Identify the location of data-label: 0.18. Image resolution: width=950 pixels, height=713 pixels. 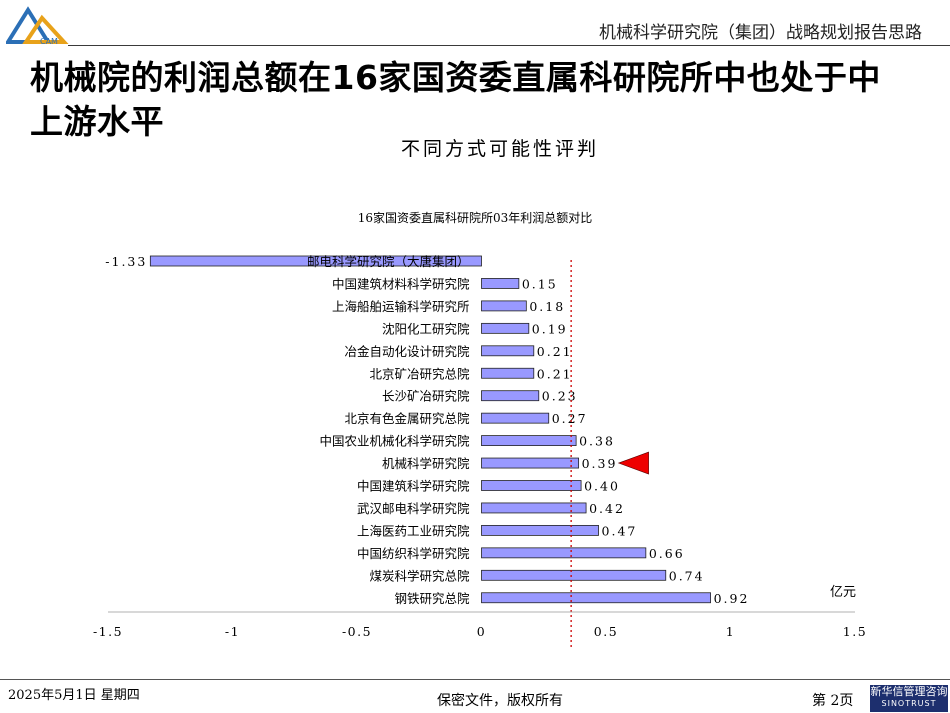
(547, 306).